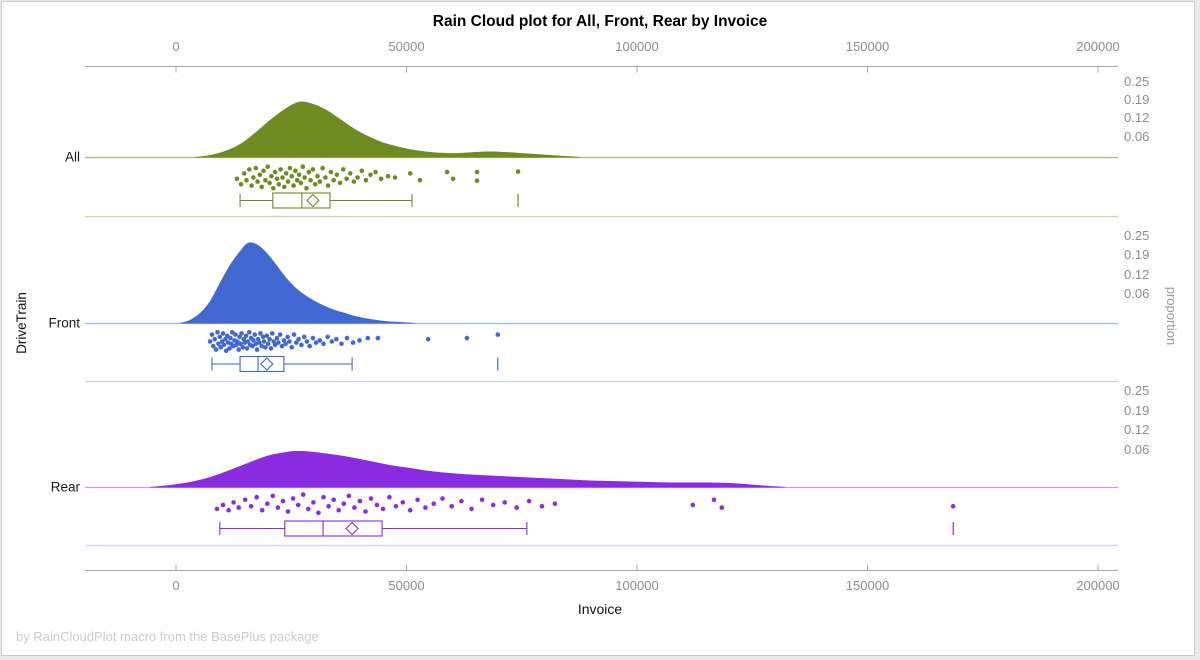  I want to click on y-axis-label: DriveTrain, so click(21, 323).